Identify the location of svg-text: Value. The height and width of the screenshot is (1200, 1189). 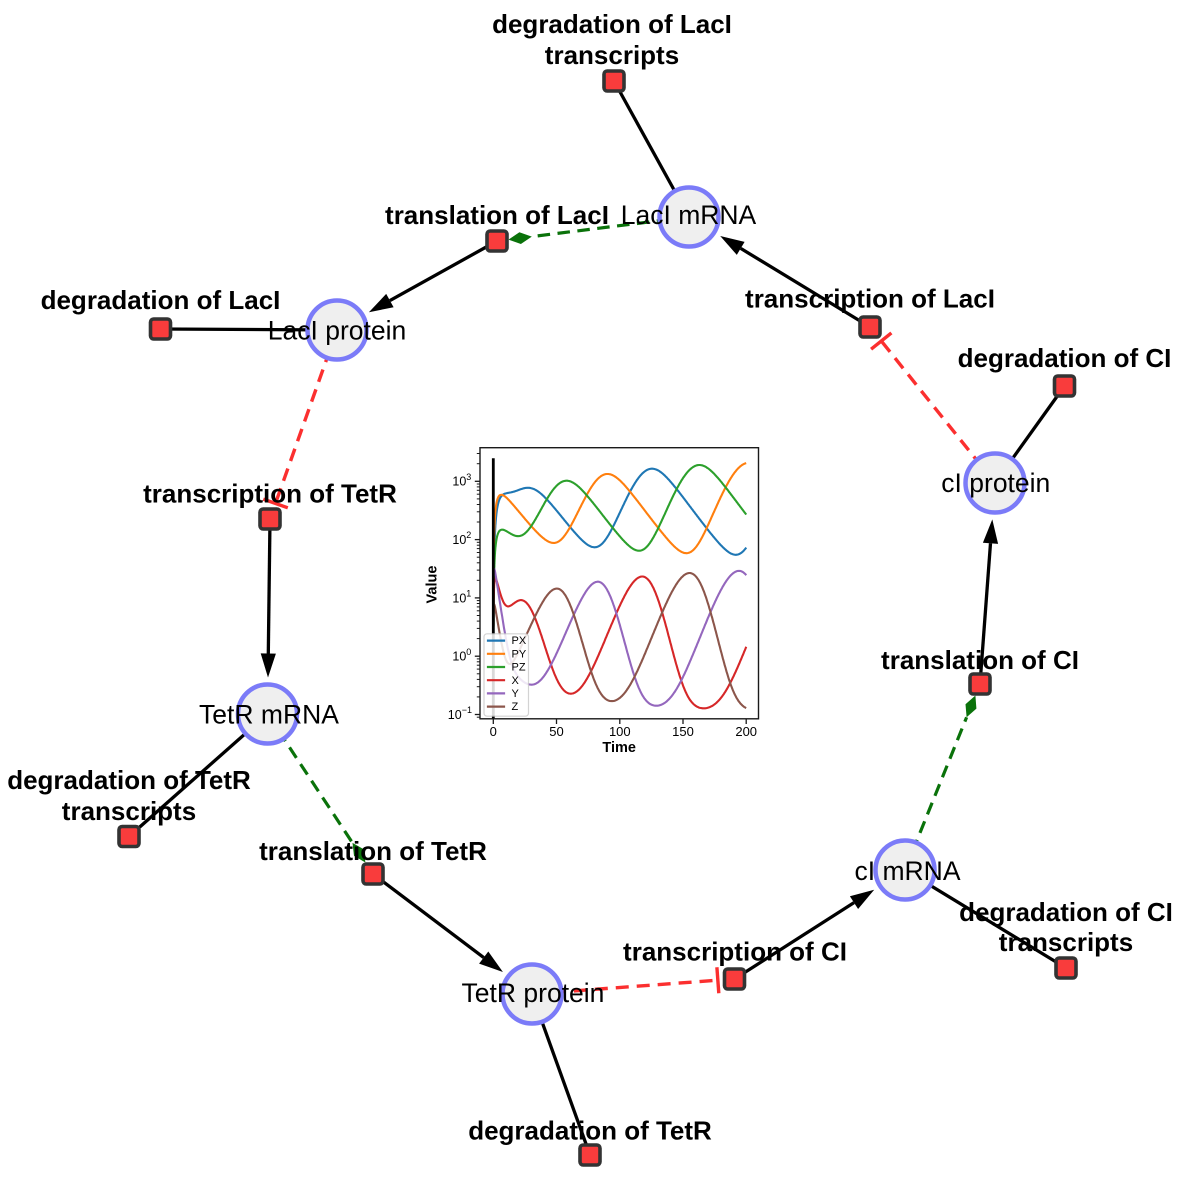
(433, 585).